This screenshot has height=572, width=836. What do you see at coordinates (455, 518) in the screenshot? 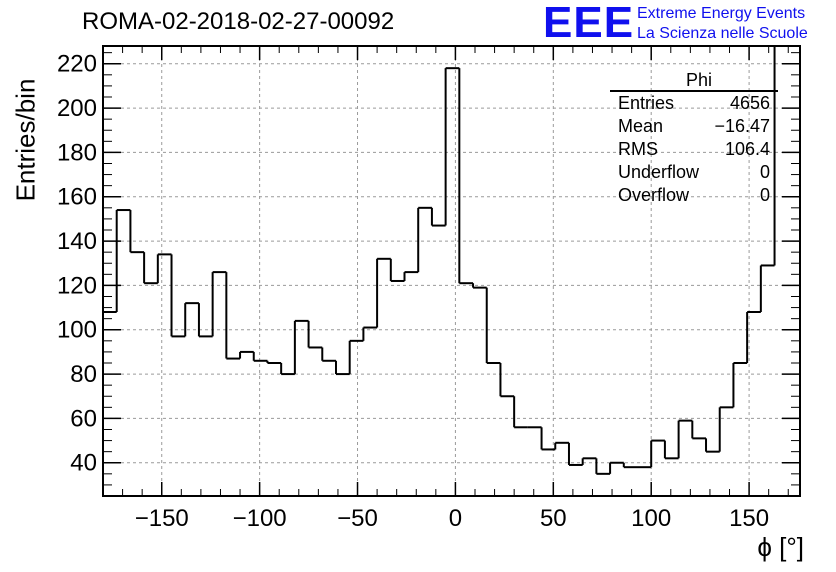
I see `x-tick-label: 0` at bounding box center [455, 518].